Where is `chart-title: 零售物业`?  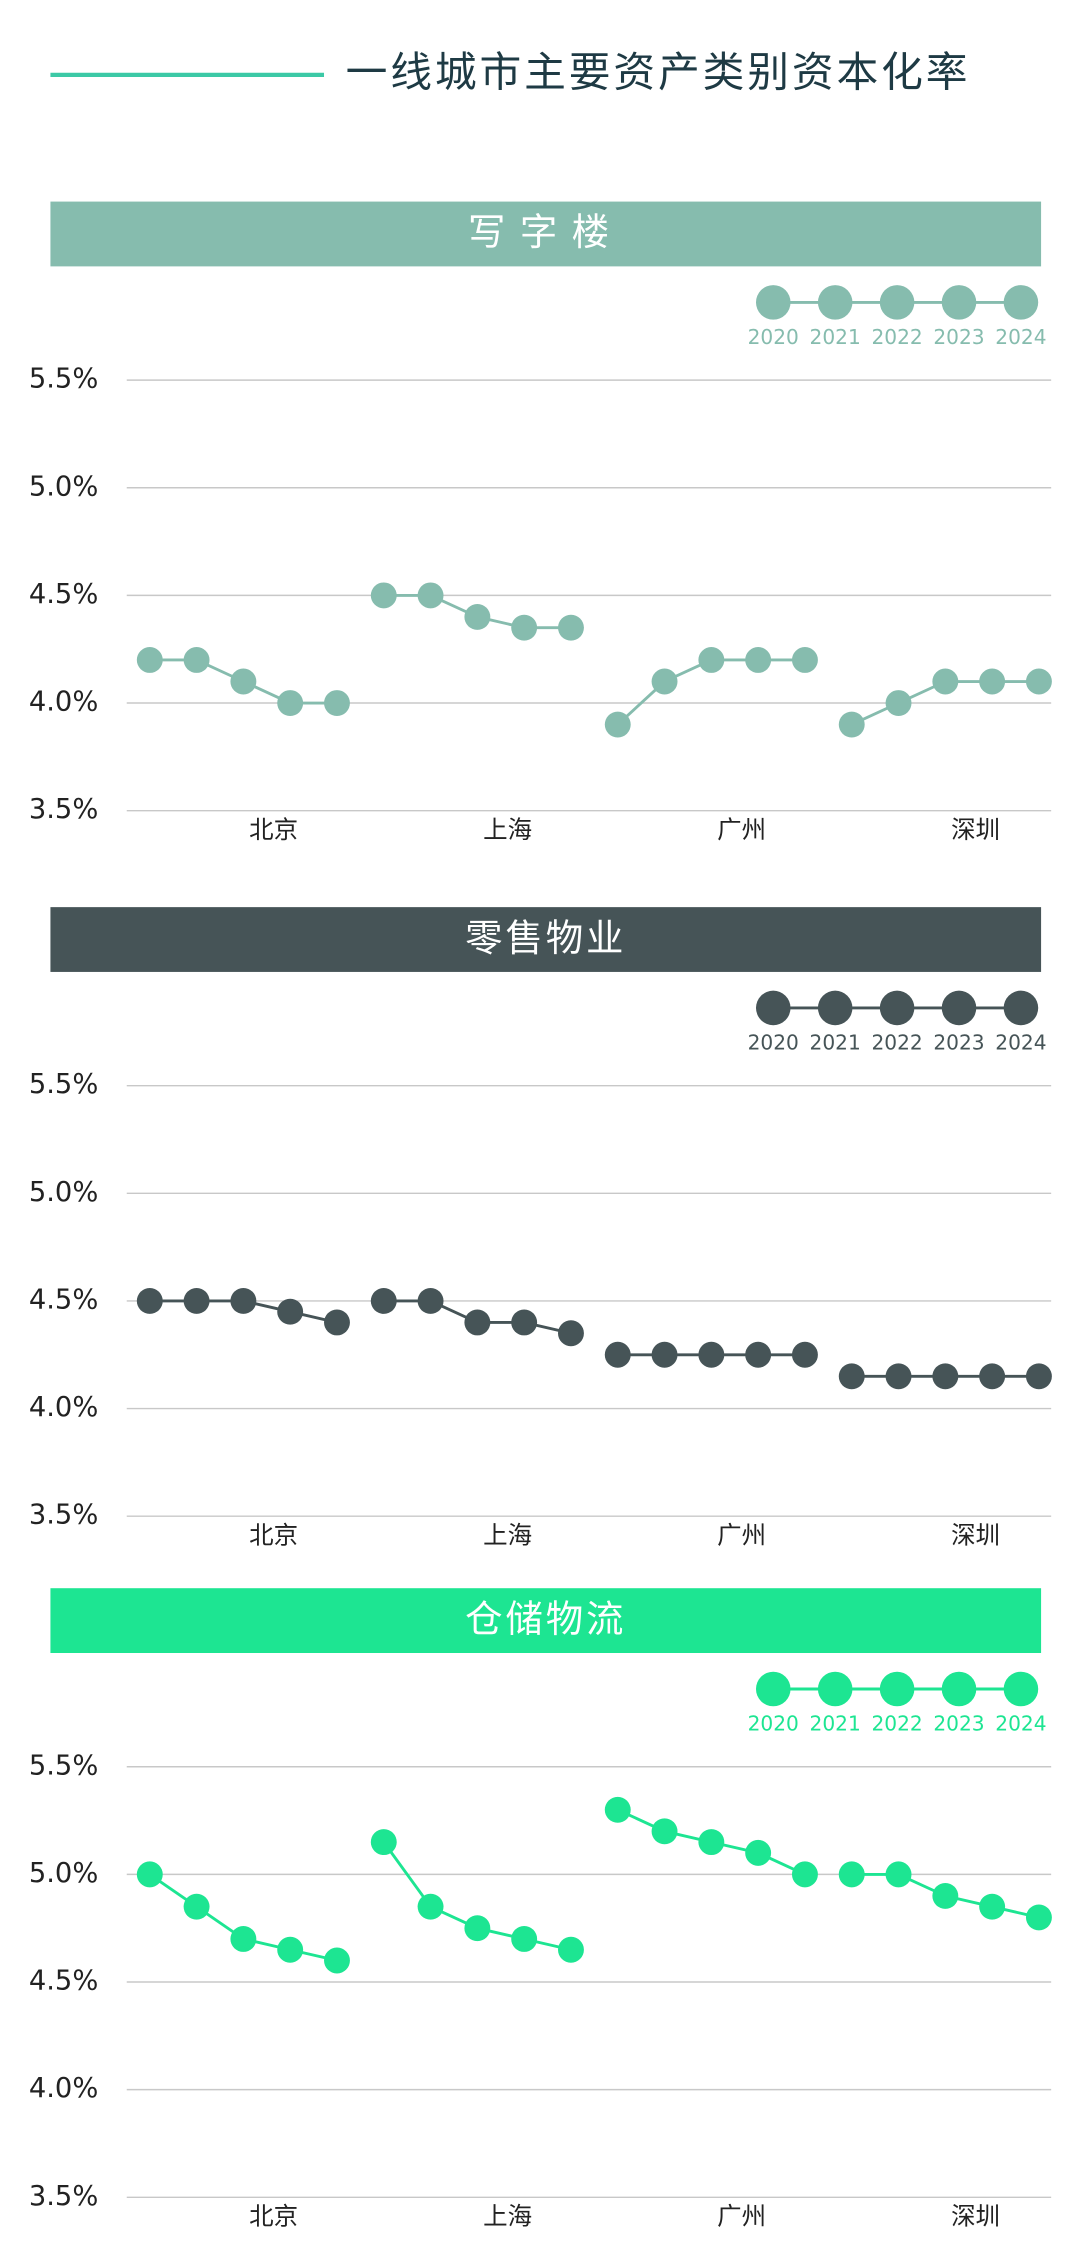
chart-title: 零售物业 is located at coordinates (545, 938).